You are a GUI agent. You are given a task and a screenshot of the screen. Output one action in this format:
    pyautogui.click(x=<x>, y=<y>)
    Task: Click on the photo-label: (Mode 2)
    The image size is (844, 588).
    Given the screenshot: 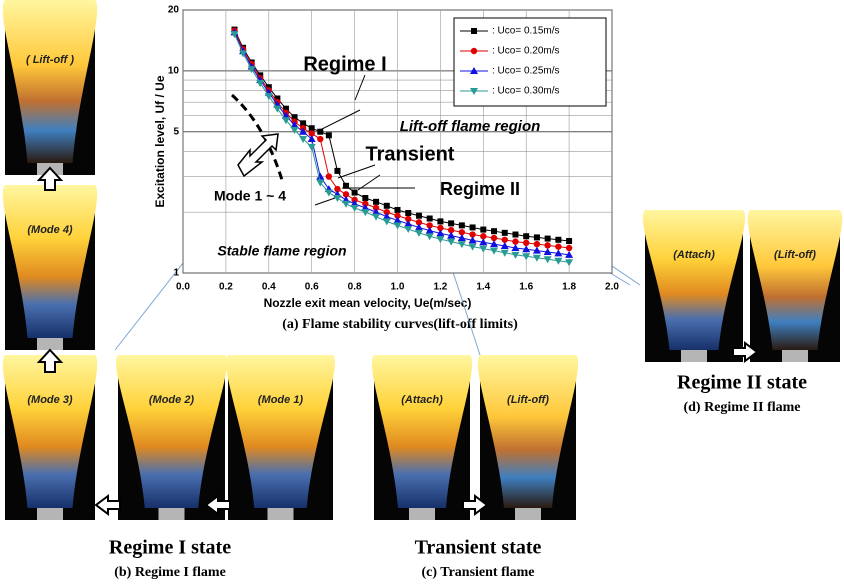 What is the action you would take?
    pyautogui.click(x=172, y=400)
    